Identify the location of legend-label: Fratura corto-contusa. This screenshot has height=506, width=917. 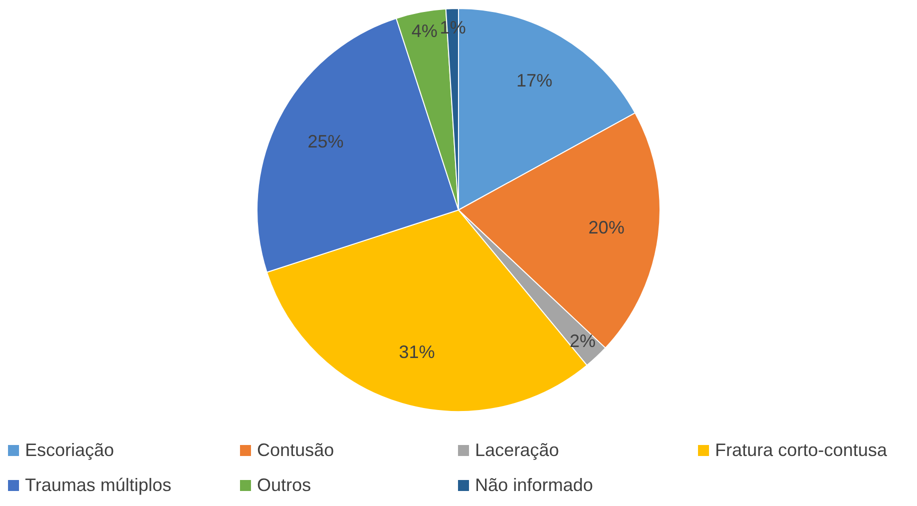
(801, 450).